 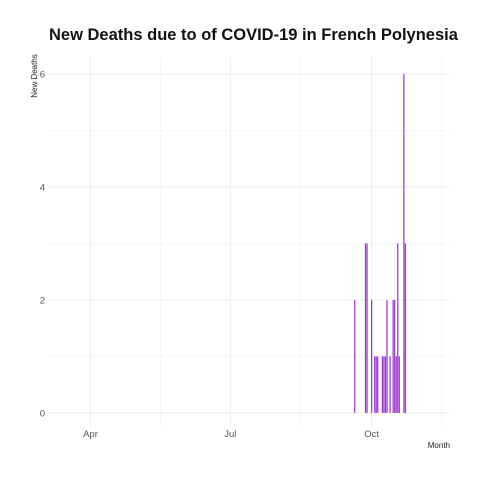 I want to click on x-axis-title: Month, so click(x=439, y=445).